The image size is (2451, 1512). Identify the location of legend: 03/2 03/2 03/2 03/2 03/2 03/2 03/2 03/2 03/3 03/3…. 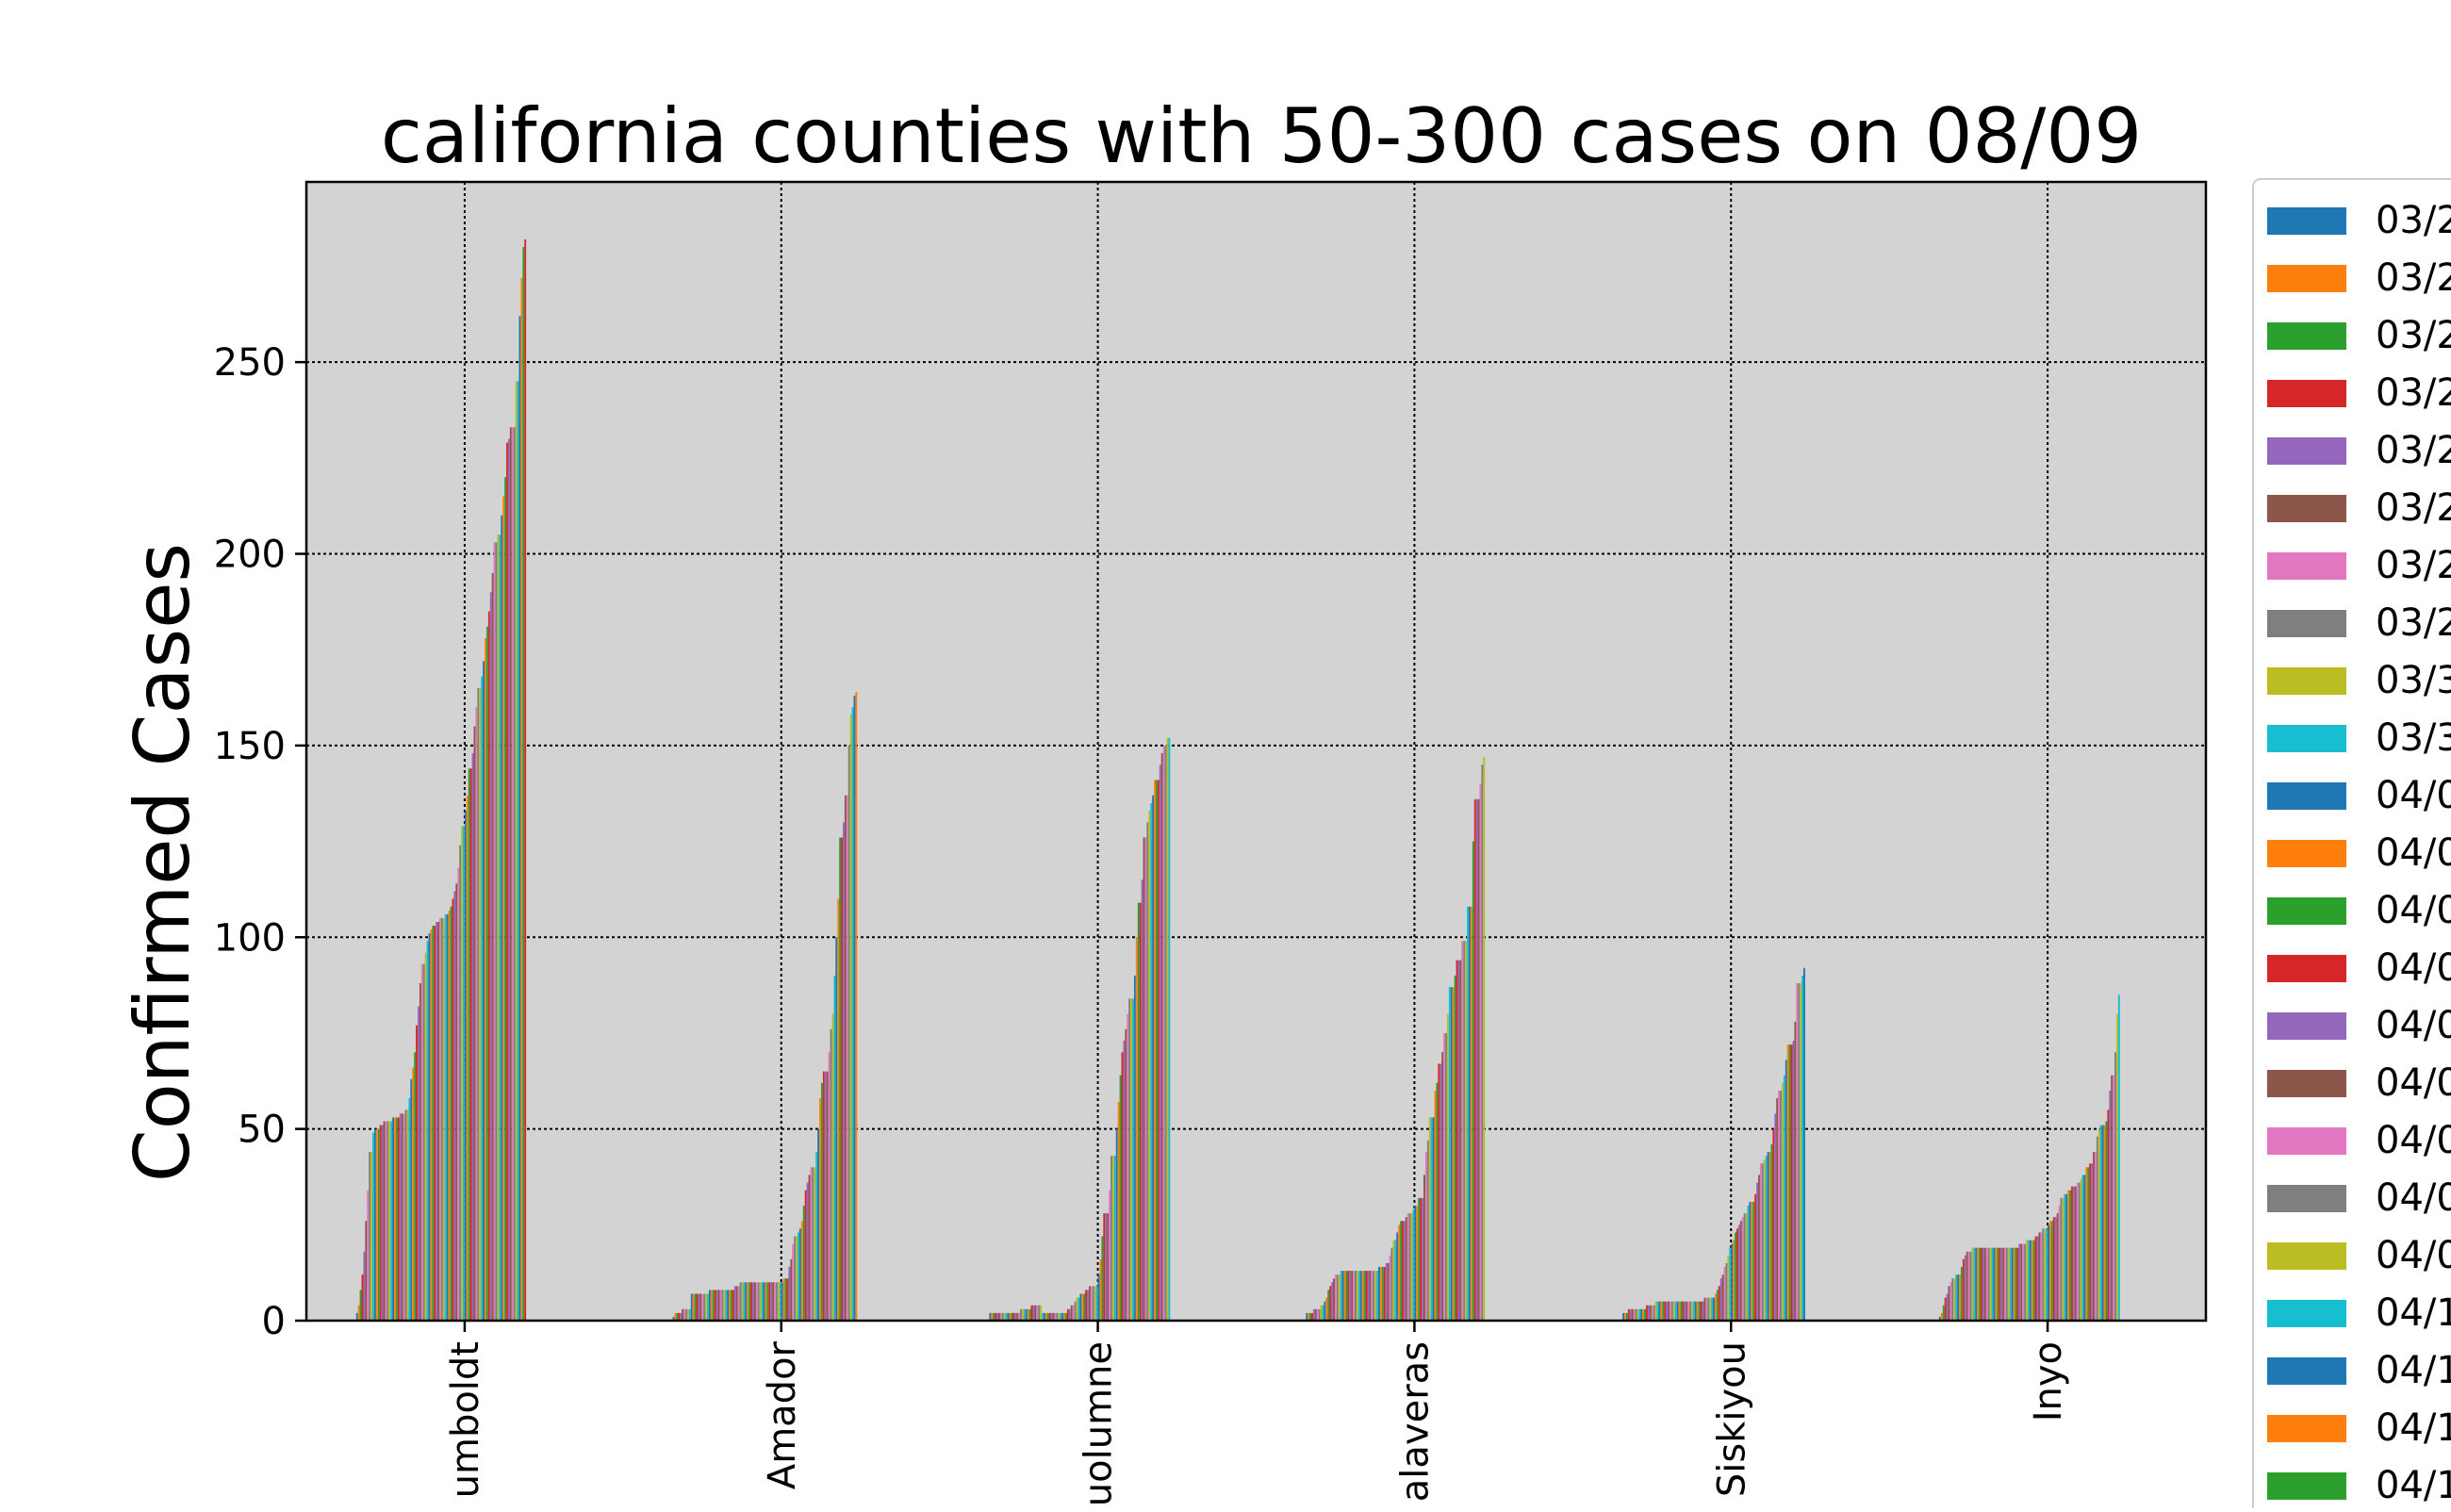
(2351, 845).